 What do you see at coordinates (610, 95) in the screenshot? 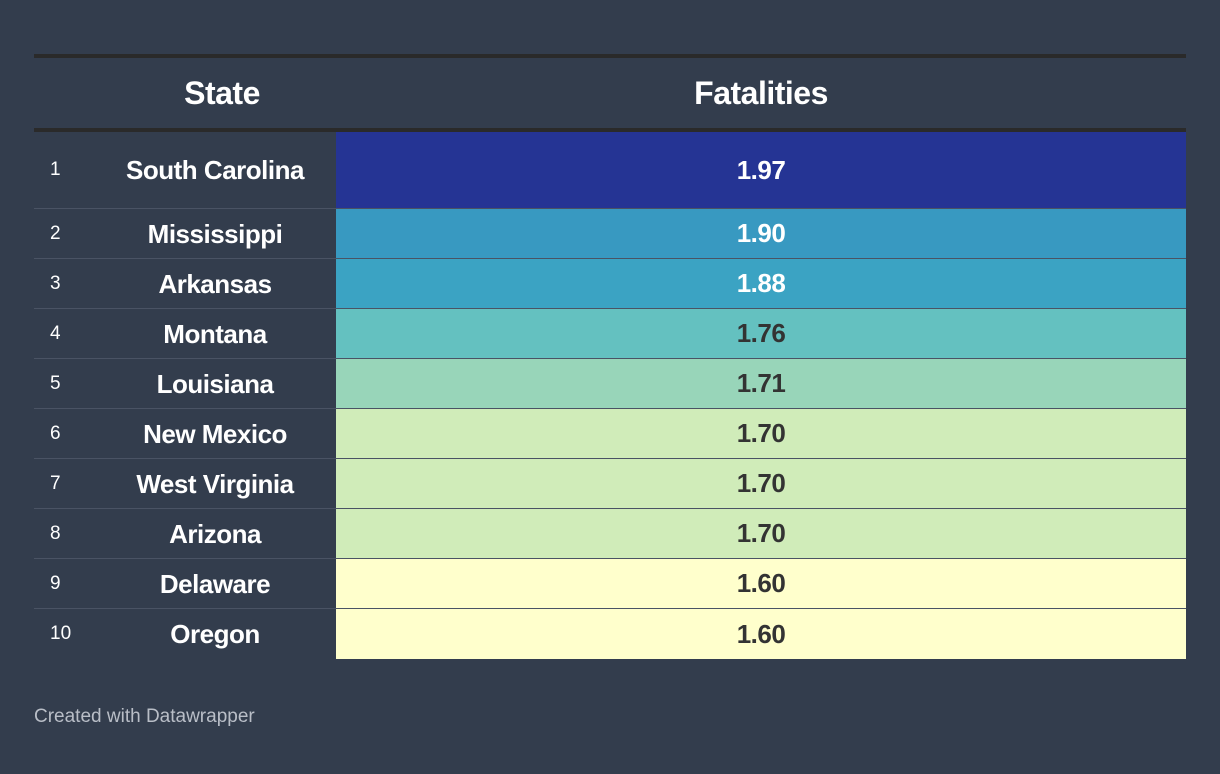
I see `table-header: State Fatalities` at bounding box center [610, 95].